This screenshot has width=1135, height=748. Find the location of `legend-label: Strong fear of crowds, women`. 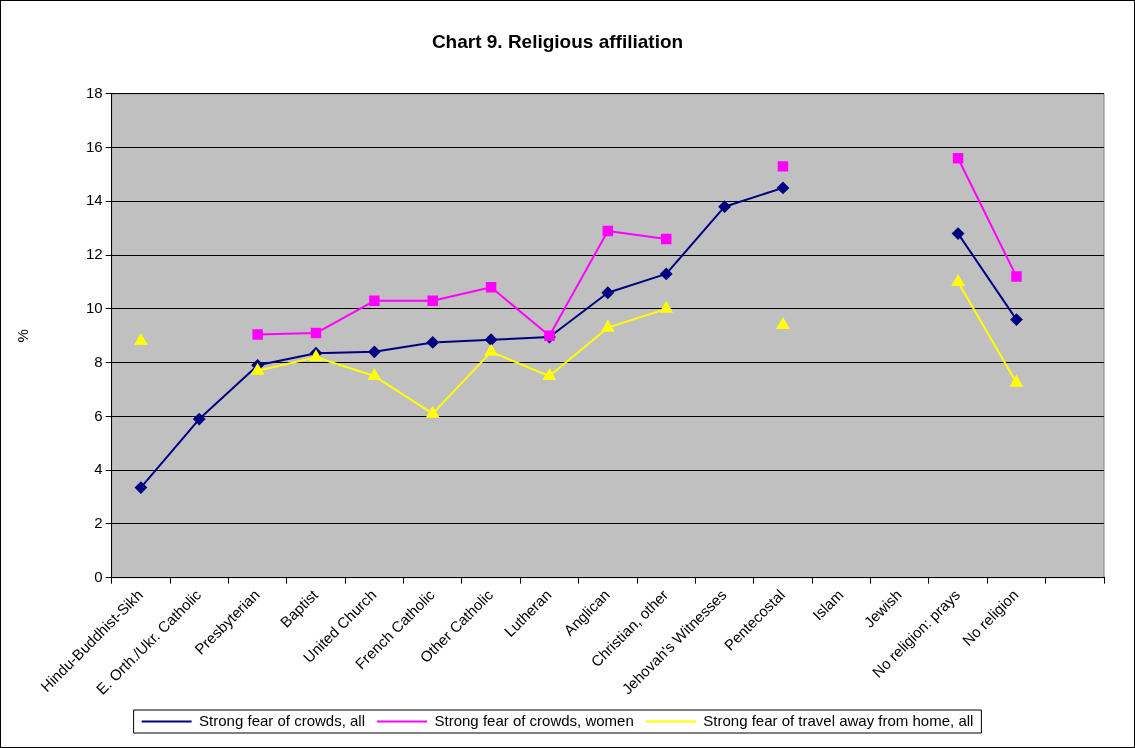

legend-label: Strong fear of crowds, women is located at coordinates (534, 720).